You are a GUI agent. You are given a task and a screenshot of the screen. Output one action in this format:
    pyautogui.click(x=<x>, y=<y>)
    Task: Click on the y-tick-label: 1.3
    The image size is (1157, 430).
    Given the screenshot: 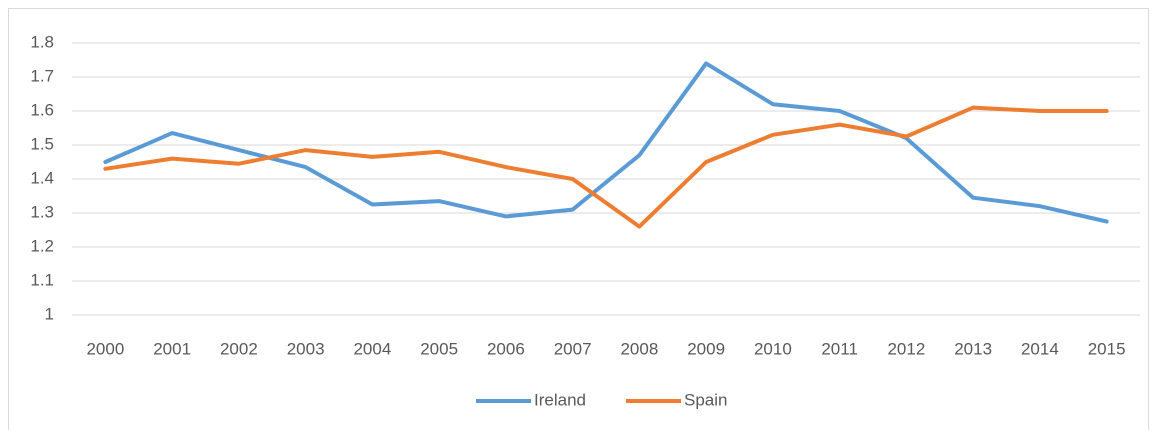 What is the action you would take?
    pyautogui.click(x=42, y=211)
    